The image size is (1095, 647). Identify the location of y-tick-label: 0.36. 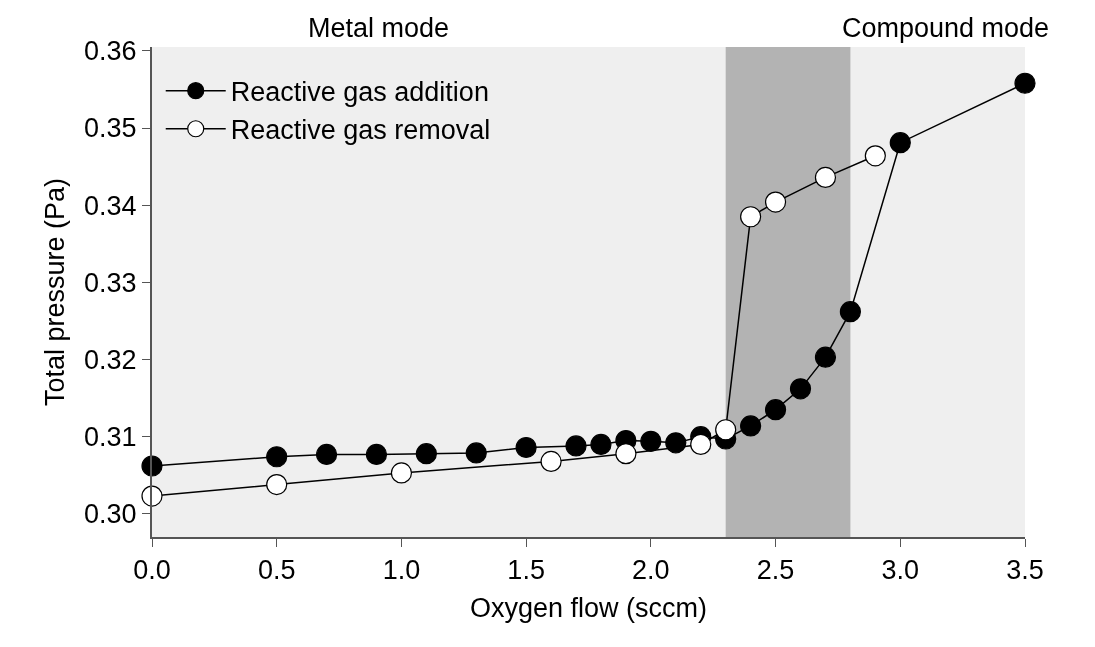
(110, 51).